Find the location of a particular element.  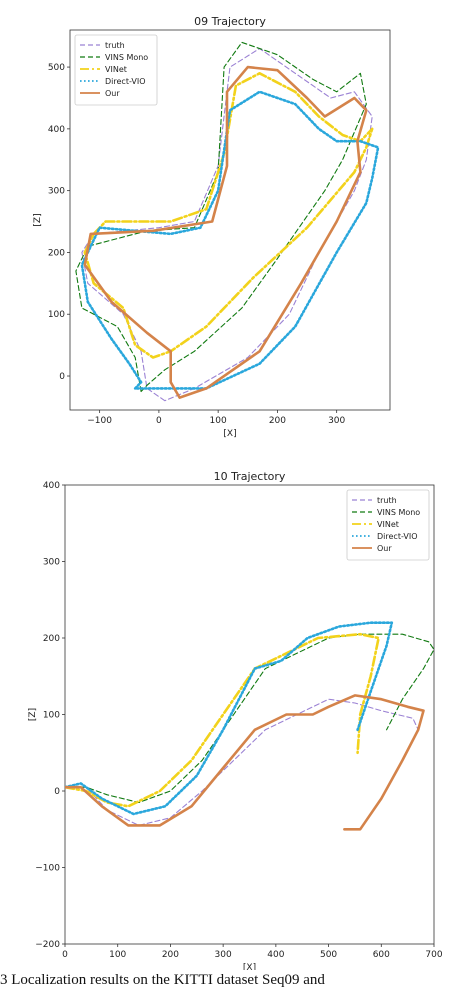

chart1-y-tick-label: 500 is located at coordinates (56, 68).